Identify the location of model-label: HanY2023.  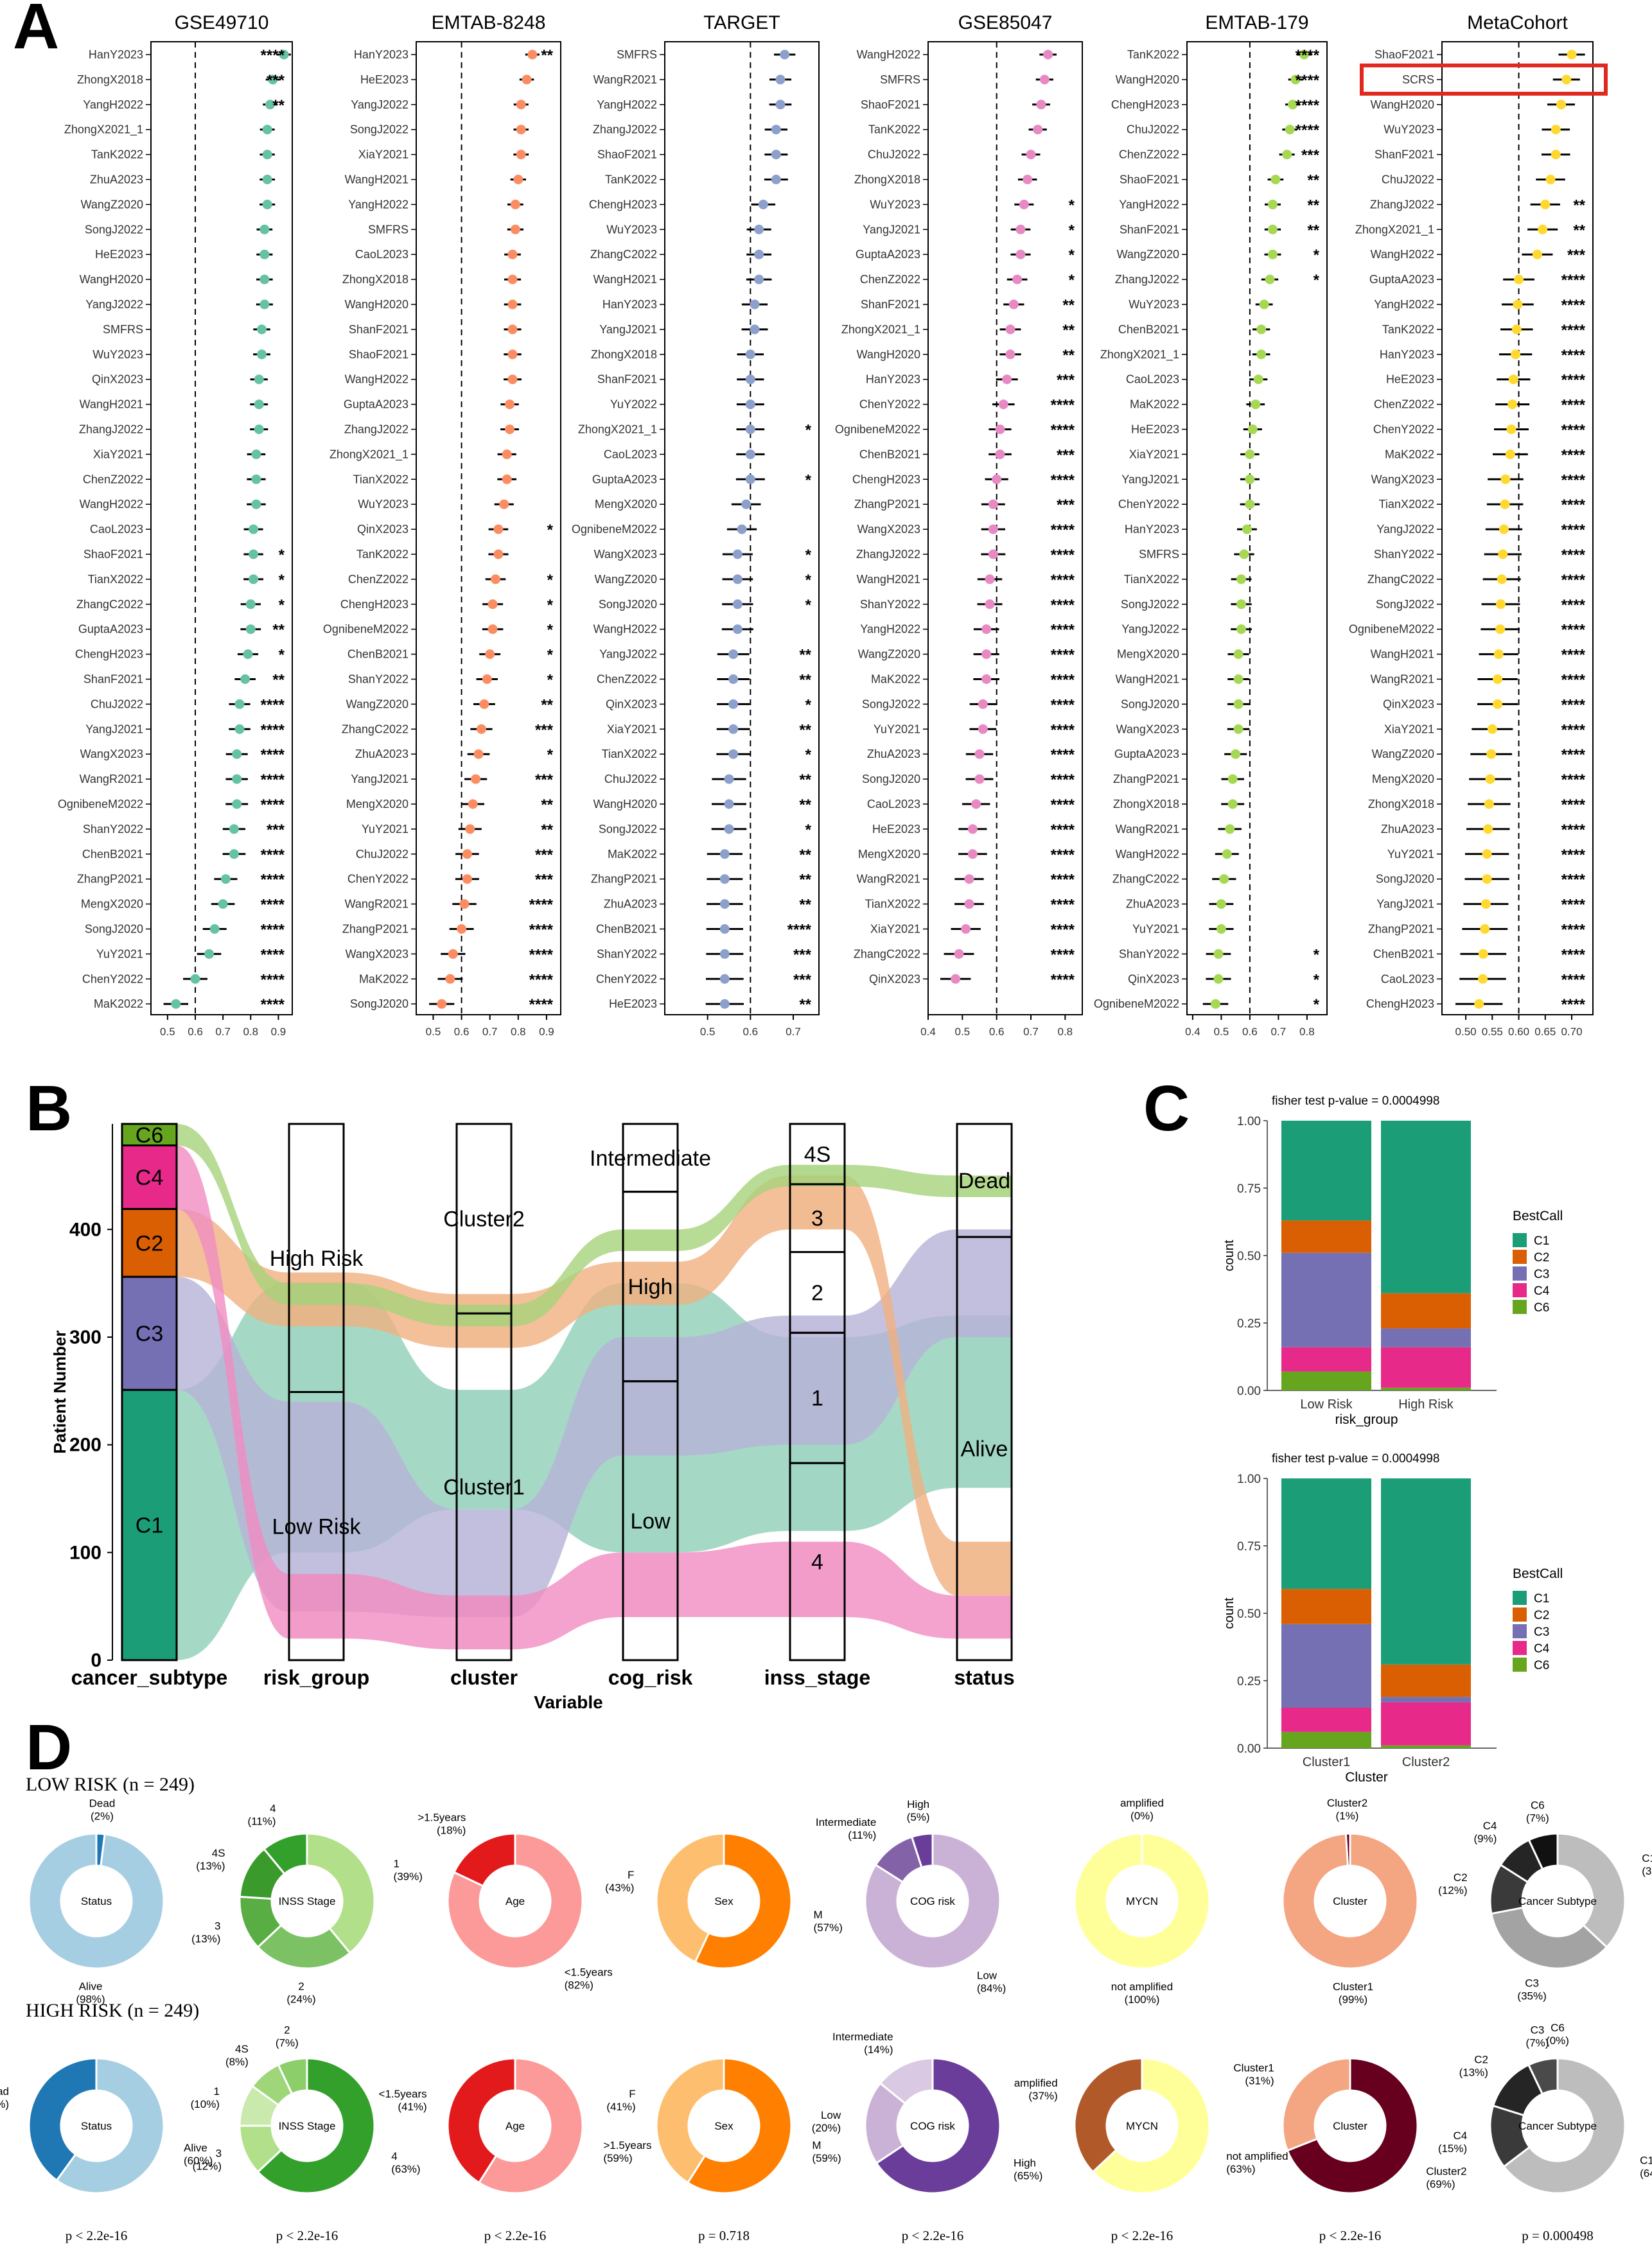
(1152, 529).